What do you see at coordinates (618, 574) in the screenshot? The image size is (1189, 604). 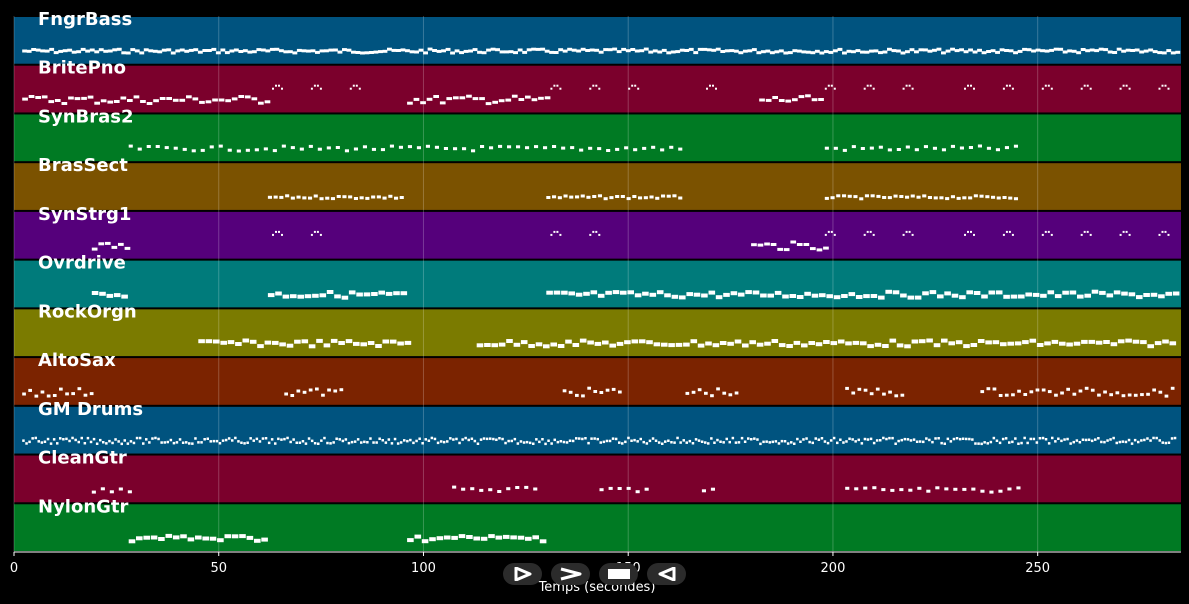 I see `stop-button` at bounding box center [618, 574].